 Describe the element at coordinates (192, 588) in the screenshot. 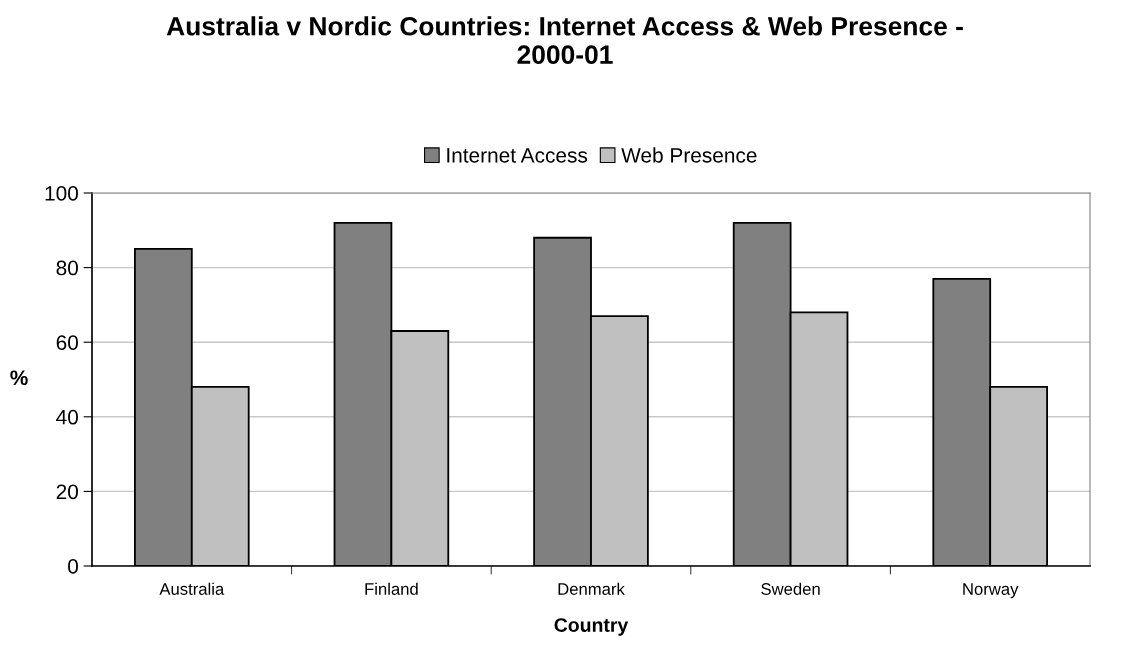

I see `x-tick-label: Australia` at that location.